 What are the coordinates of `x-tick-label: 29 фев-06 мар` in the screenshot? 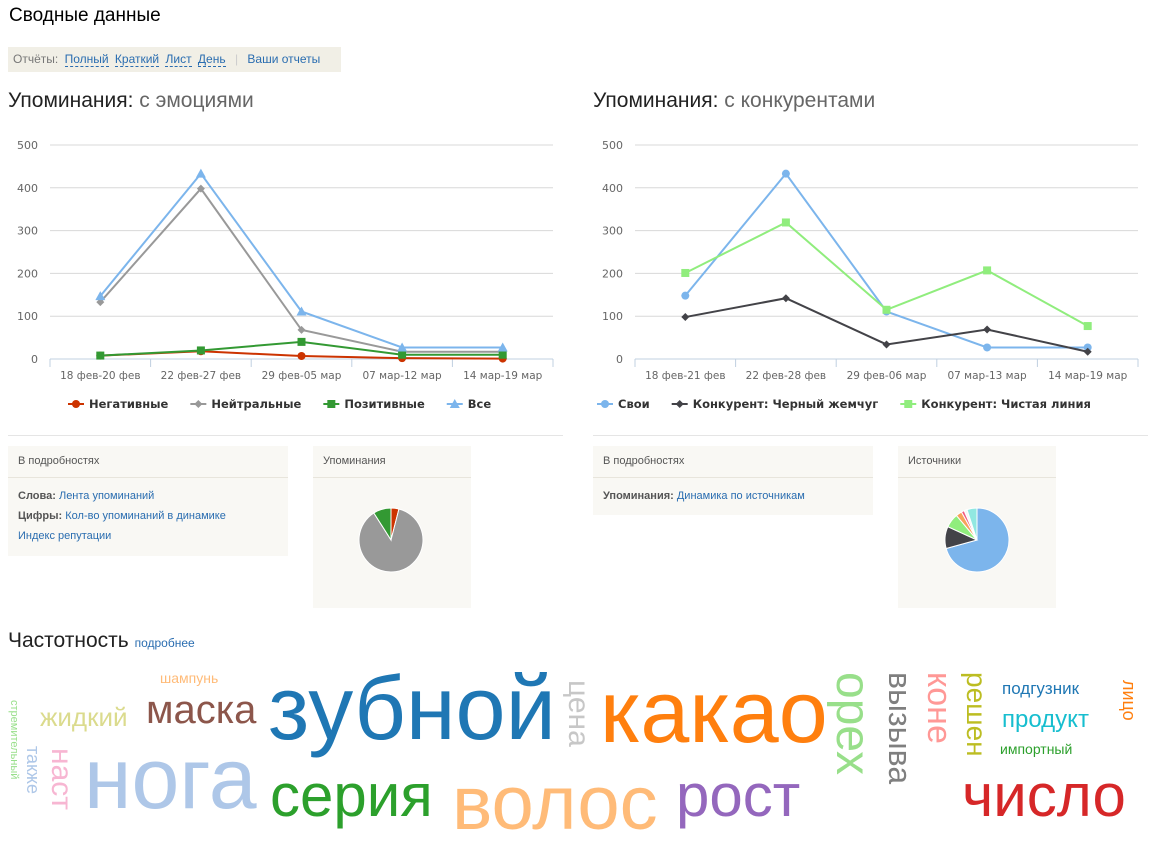 It's located at (887, 376).